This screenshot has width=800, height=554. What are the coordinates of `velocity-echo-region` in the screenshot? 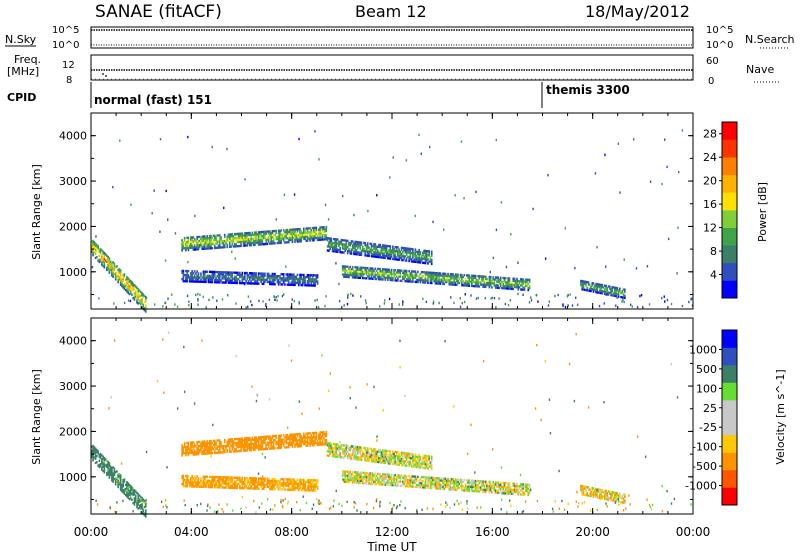 It's located at (250, 483).